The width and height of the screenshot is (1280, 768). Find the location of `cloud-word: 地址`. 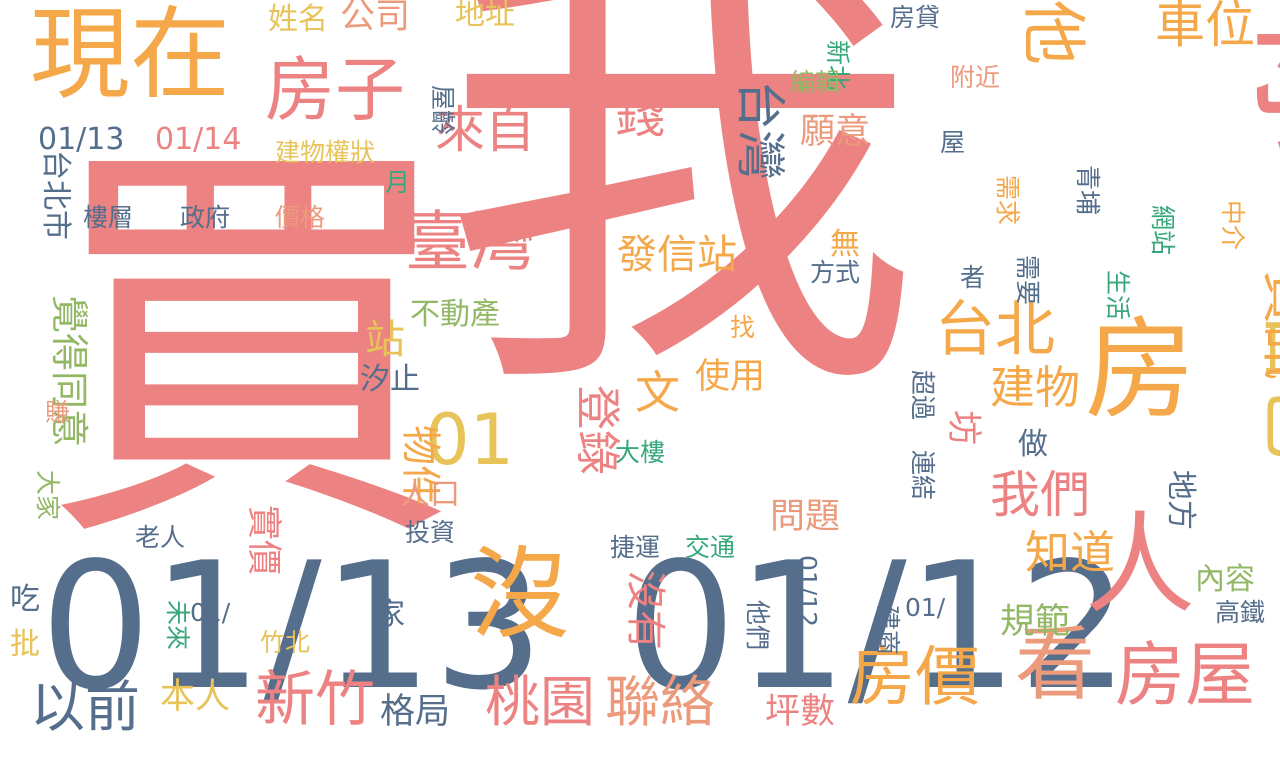

cloud-word: 地址 is located at coordinates (485, 16).